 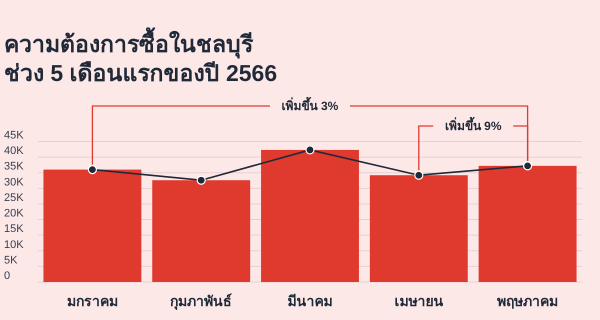 What do you see at coordinates (7, 276) in the screenshot?
I see `y-tick-label: 0` at bounding box center [7, 276].